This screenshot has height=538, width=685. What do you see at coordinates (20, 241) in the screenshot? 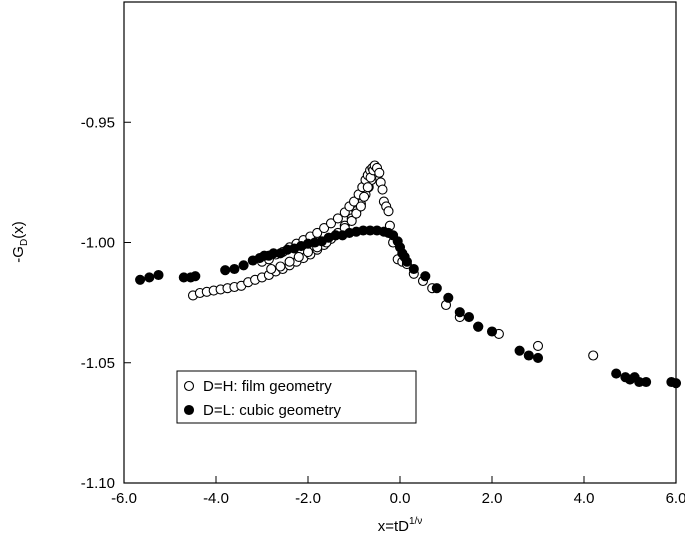
I see `y-axis-label: -GD(x)` at bounding box center [20, 241].